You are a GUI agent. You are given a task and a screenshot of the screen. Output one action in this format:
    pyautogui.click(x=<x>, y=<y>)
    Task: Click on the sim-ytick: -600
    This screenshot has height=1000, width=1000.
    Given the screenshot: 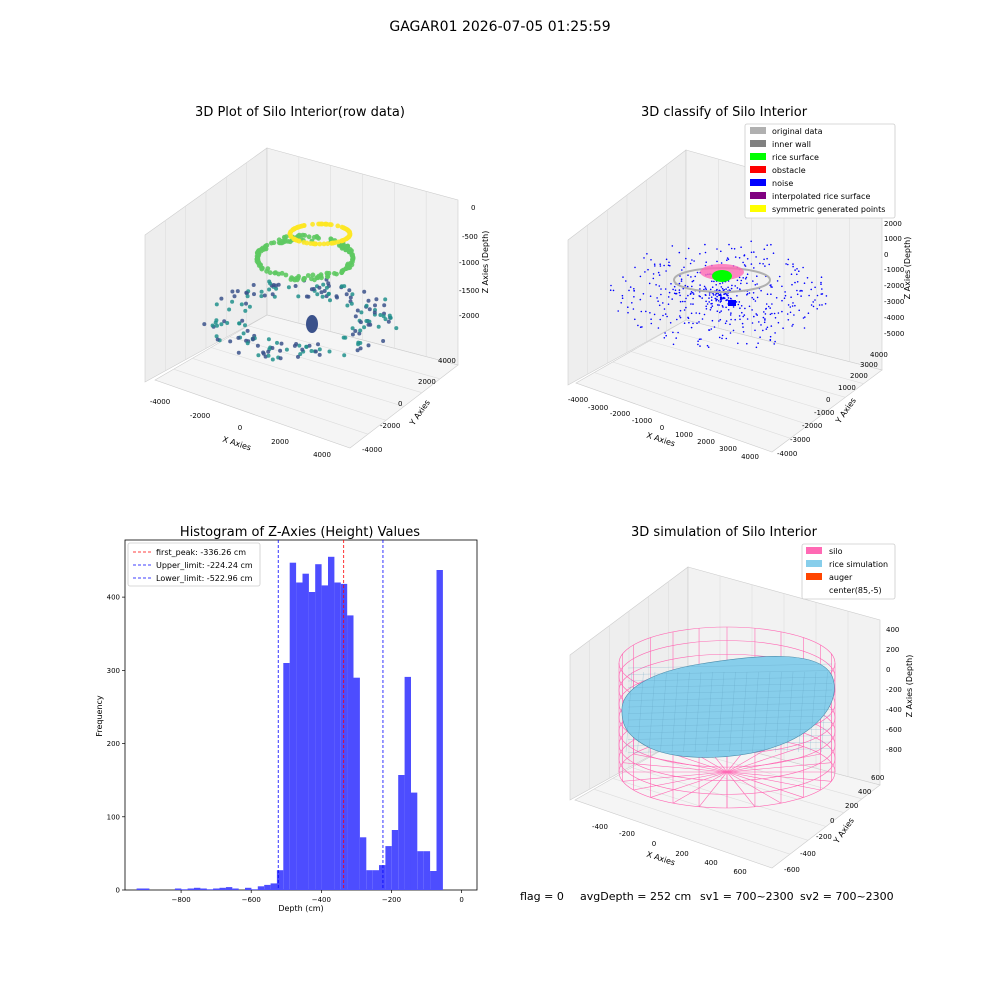 What is the action you would take?
    pyautogui.click(x=792, y=870)
    